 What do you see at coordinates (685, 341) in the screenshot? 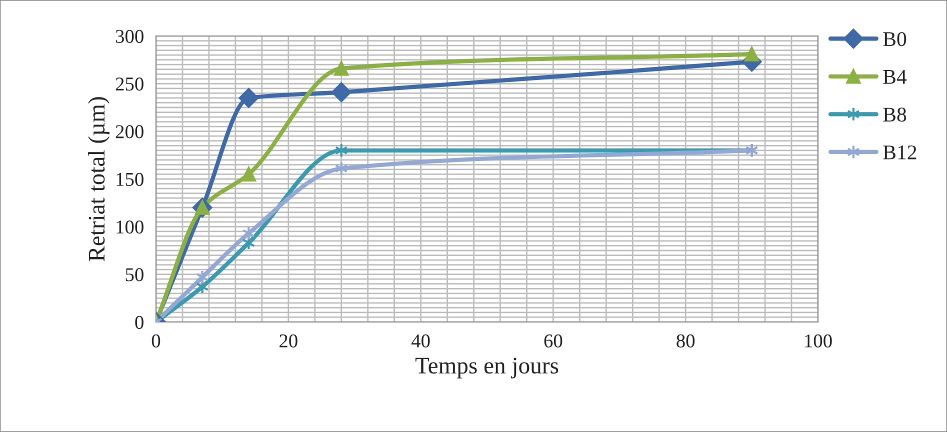
I see `x-tick-label: 80` at bounding box center [685, 341].